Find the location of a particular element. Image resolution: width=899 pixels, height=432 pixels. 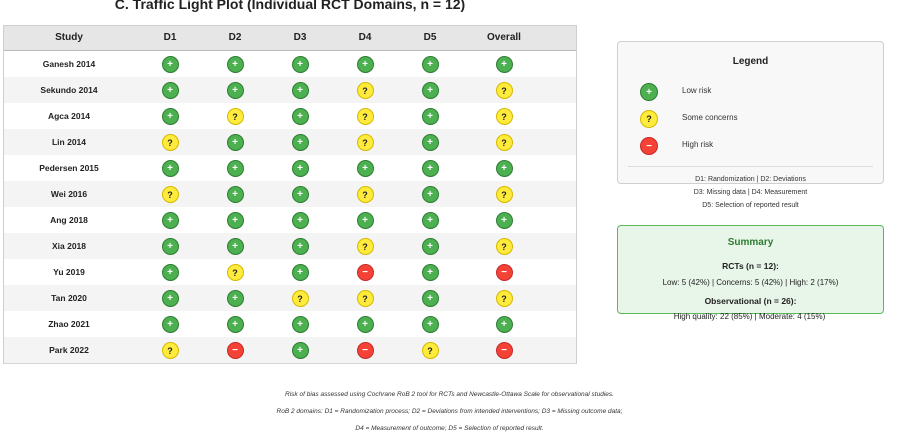

study-label: Xia 2018 is located at coordinates (69, 246).